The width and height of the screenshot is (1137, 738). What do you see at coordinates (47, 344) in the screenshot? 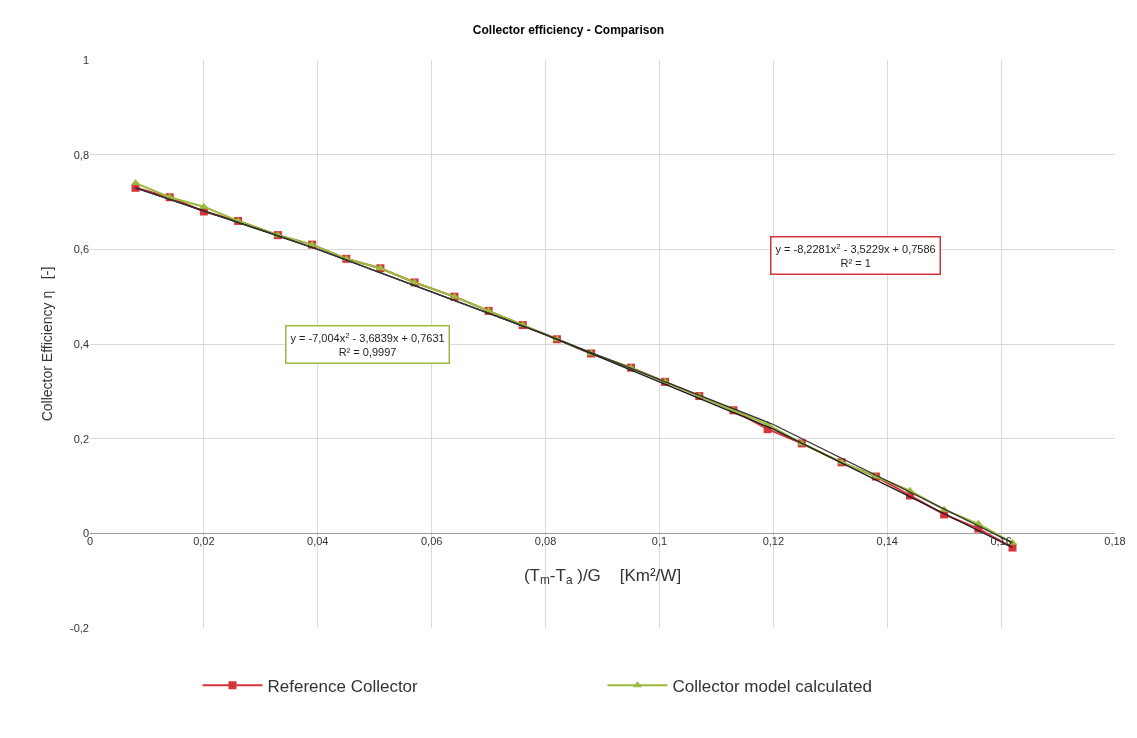
I see `y-axis-title: Collector Efficiency η [-]` at bounding box center [47, 344].